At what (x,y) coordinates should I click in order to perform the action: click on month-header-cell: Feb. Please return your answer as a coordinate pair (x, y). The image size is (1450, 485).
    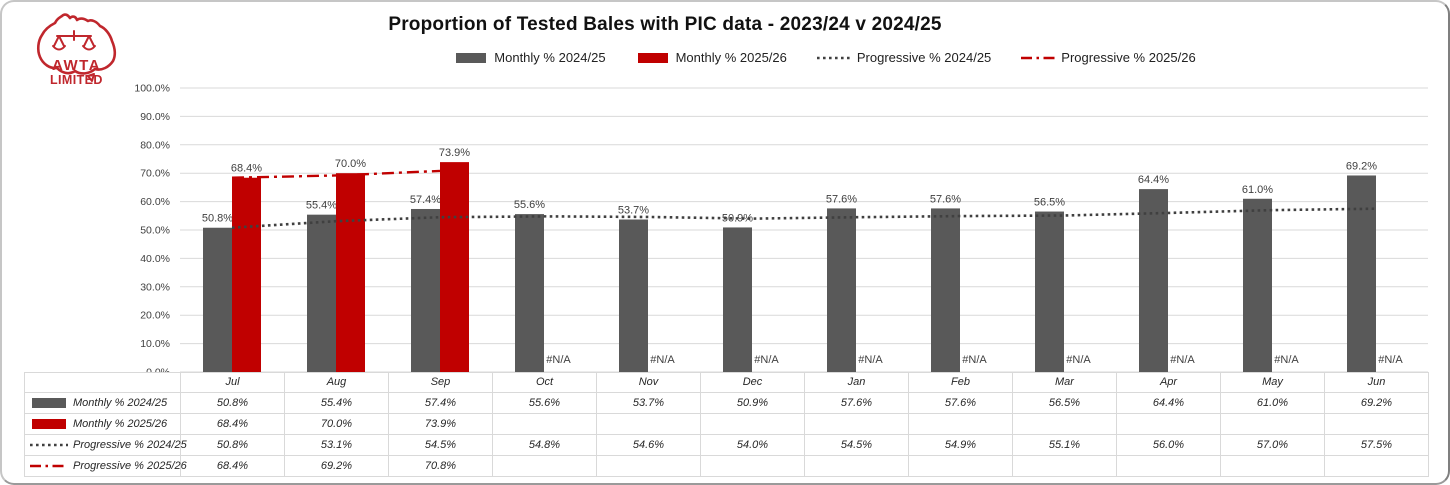
    Looking at the image, I should click on (961, 383).